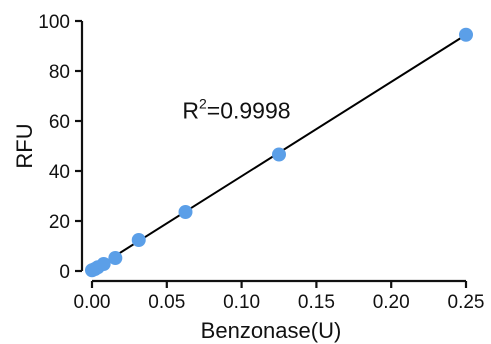 This screenshot has width=491, height=344. Describe the element at coordinates (54, 22) in the screenshot. I see `y-tick-label: 100` at that location.